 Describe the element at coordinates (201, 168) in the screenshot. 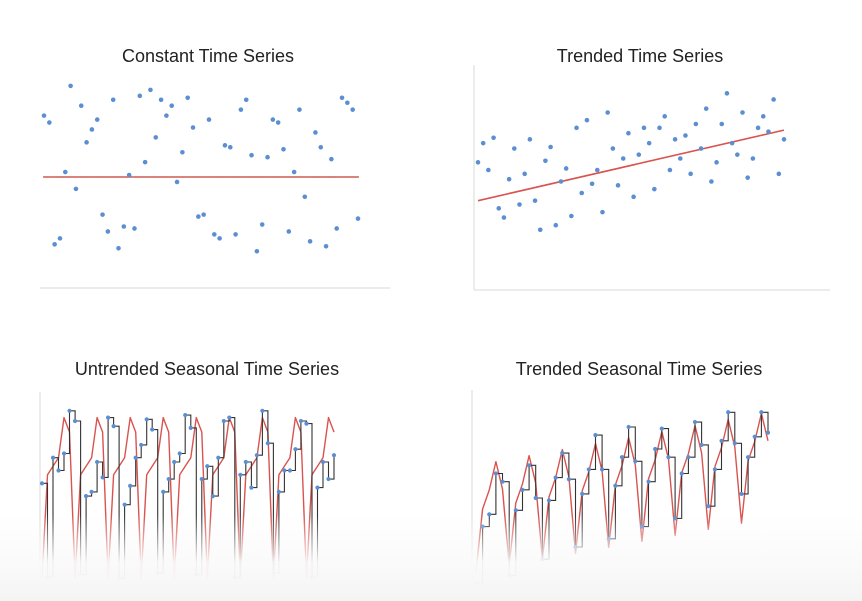

I see `points-constant` at that location.